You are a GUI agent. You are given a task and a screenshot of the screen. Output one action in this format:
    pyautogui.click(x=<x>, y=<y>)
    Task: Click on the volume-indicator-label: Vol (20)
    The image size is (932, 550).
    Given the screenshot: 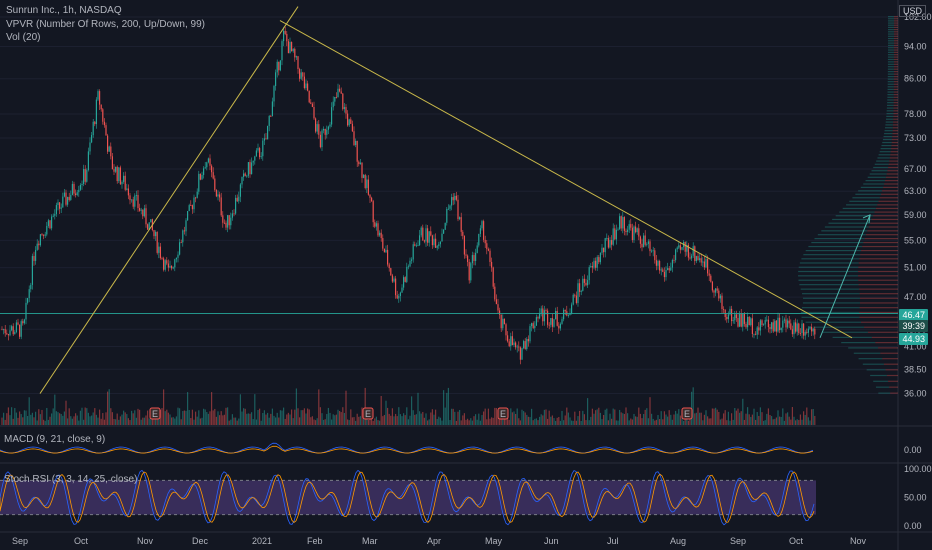 What is the action you would take?
    pyautogui.click(x=23, y=37)
    